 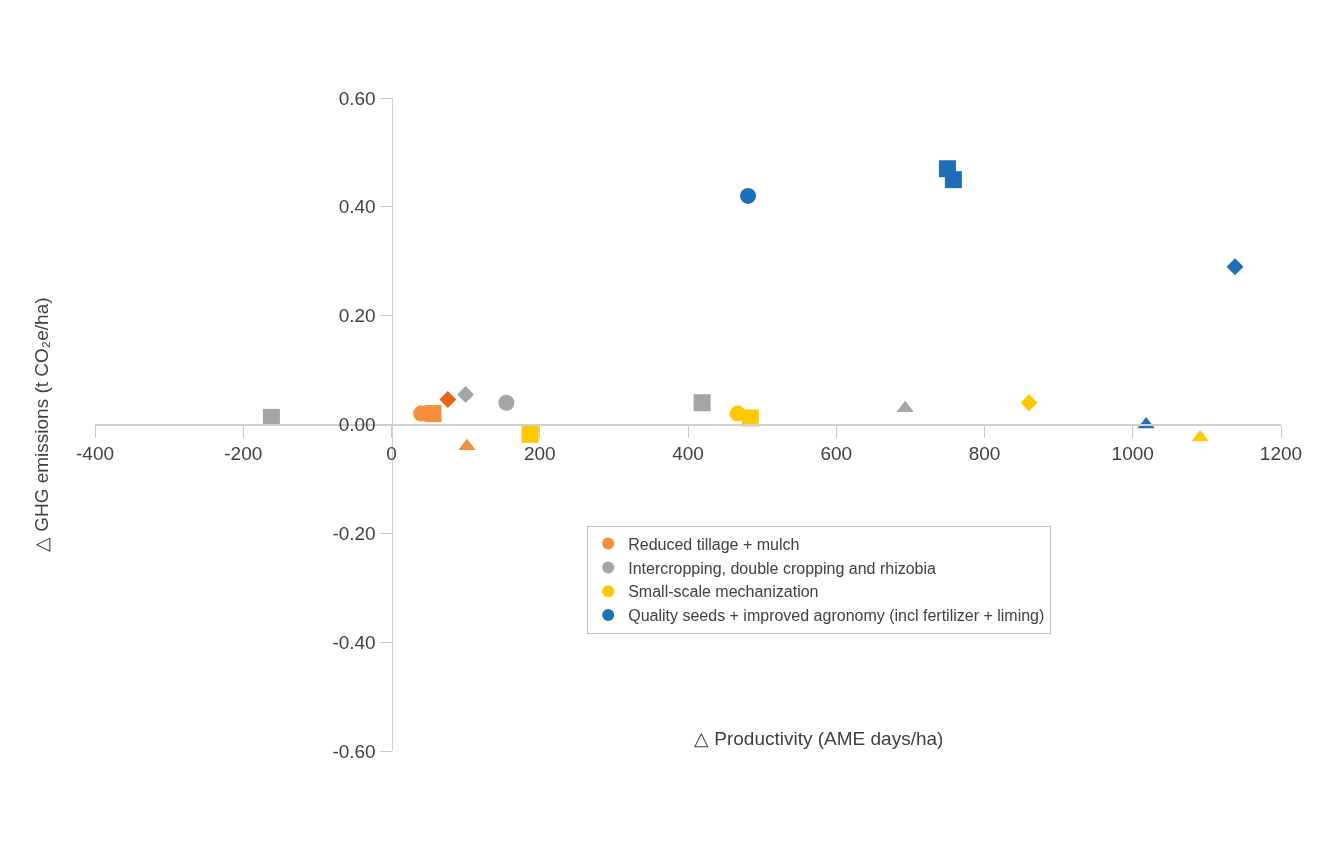 What do you see at coordinates (723, 592) in the screenshot?
I see `legend-label: Small-scale mechanization` at bounding box center [723, 592].